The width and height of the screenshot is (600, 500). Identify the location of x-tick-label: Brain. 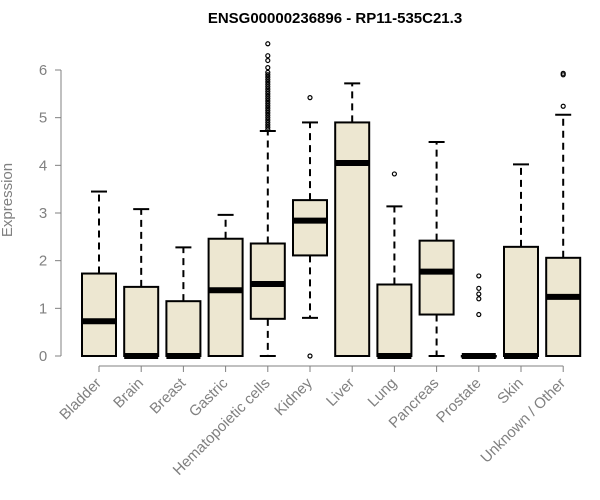
(128, 393).